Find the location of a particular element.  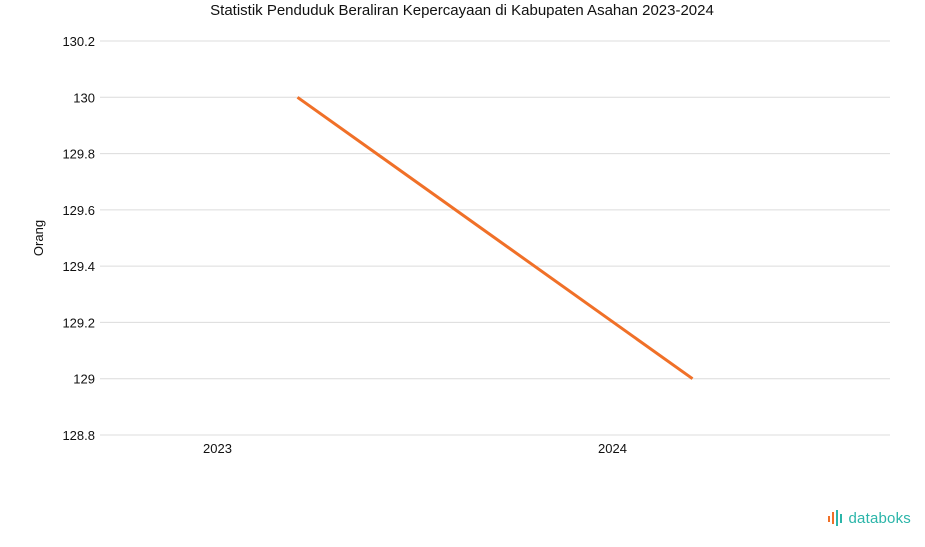

databoks-logo: databoks is located at coordinates (869, 518).